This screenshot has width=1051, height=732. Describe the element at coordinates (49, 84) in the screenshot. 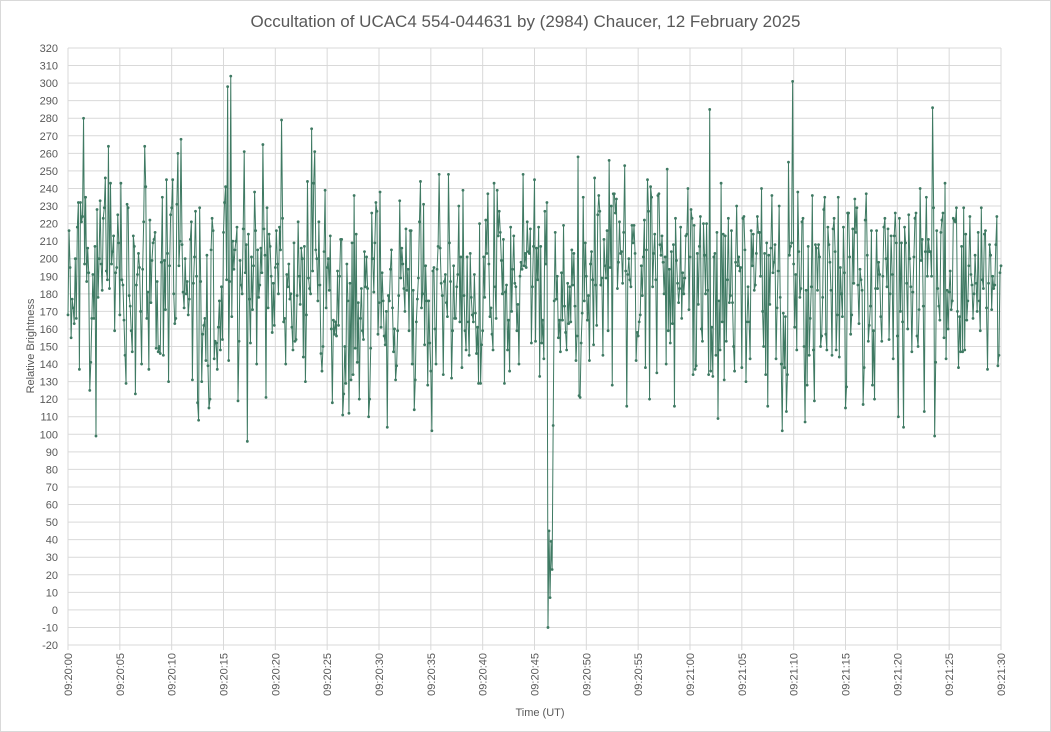

I see `y-tick-label: 300` at that location.